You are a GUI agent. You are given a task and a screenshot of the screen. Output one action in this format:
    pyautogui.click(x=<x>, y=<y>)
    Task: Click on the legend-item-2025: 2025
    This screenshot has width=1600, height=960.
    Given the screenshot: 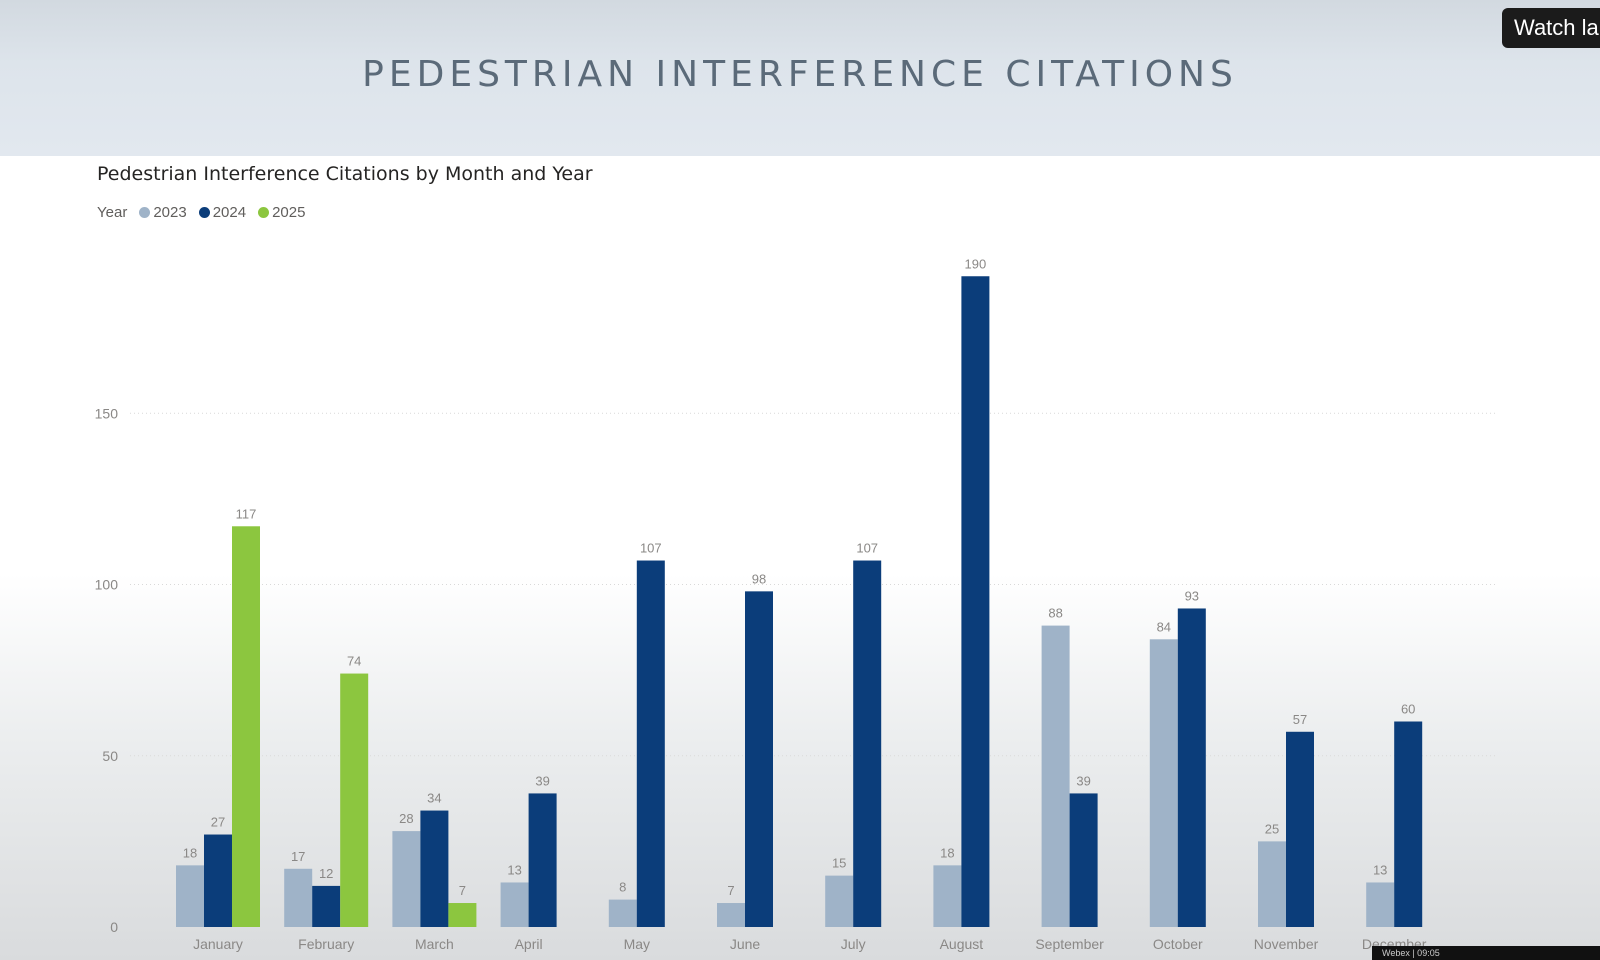 What is the action you would take?
    pyautogui.click(x=281, y=212)
    